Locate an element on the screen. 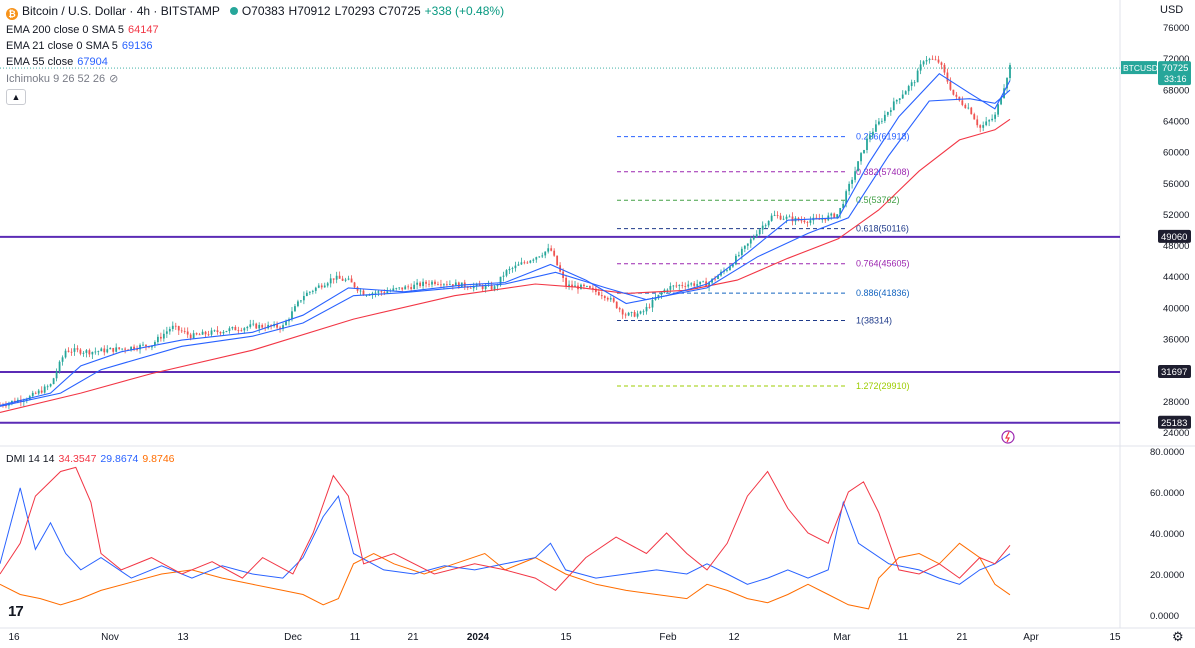 This screenshot has width=1195, height=648. dmi-y-tick-label: 20.0000 is located at coordinates (1167, 575).